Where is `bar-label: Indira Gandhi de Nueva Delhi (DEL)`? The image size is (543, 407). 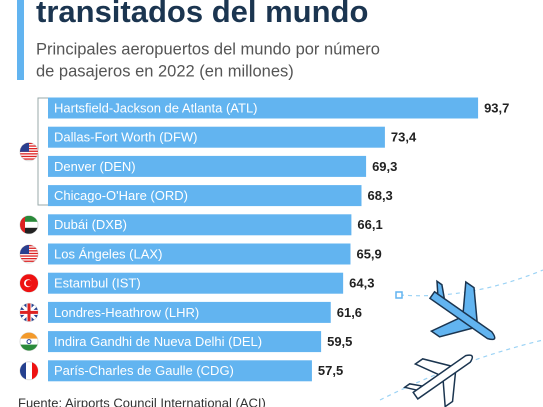
bar-label: Indira Gandhi de Nueva Delhi (DEL) is located at coordinates (158, 341).